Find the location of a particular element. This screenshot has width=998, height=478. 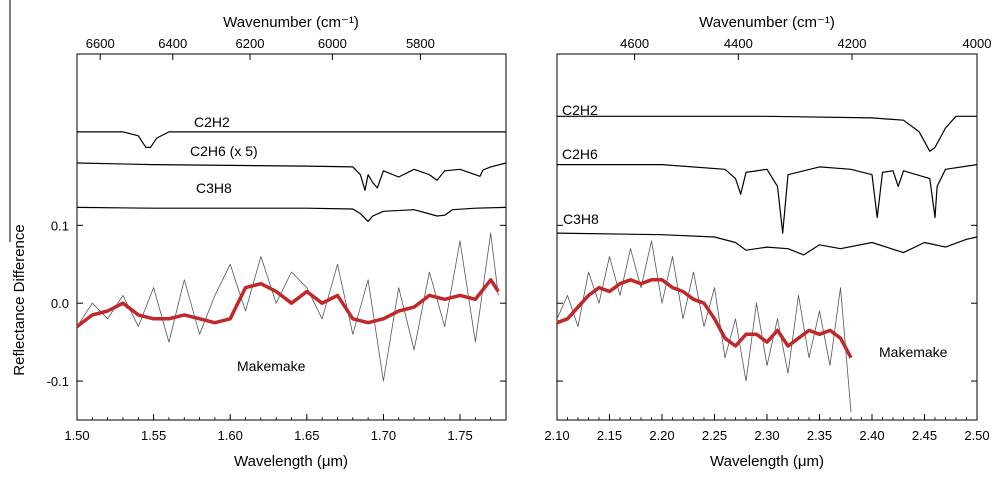

left-label-c3h8: C3H8 is located at coordinates (214, 188).